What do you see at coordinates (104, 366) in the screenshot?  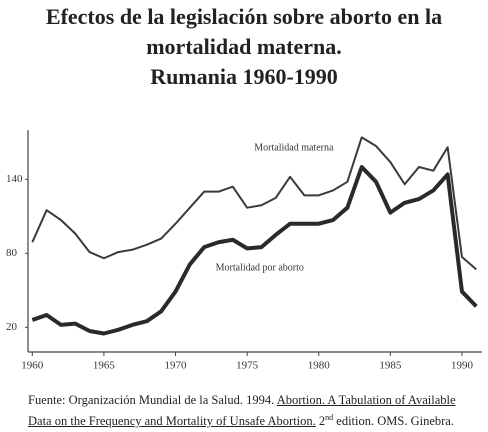 I see `x-tick-label: 1965` at bounding box center [104, 366].